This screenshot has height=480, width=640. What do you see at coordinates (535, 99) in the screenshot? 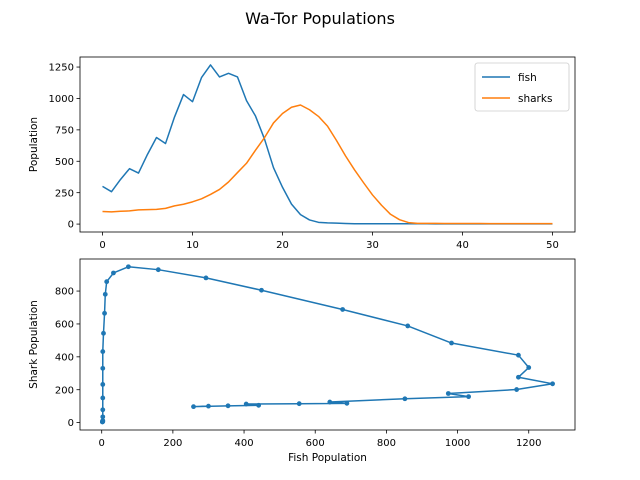
I see `legend-label-sharks: sharks` at bounding box center [535, 99].